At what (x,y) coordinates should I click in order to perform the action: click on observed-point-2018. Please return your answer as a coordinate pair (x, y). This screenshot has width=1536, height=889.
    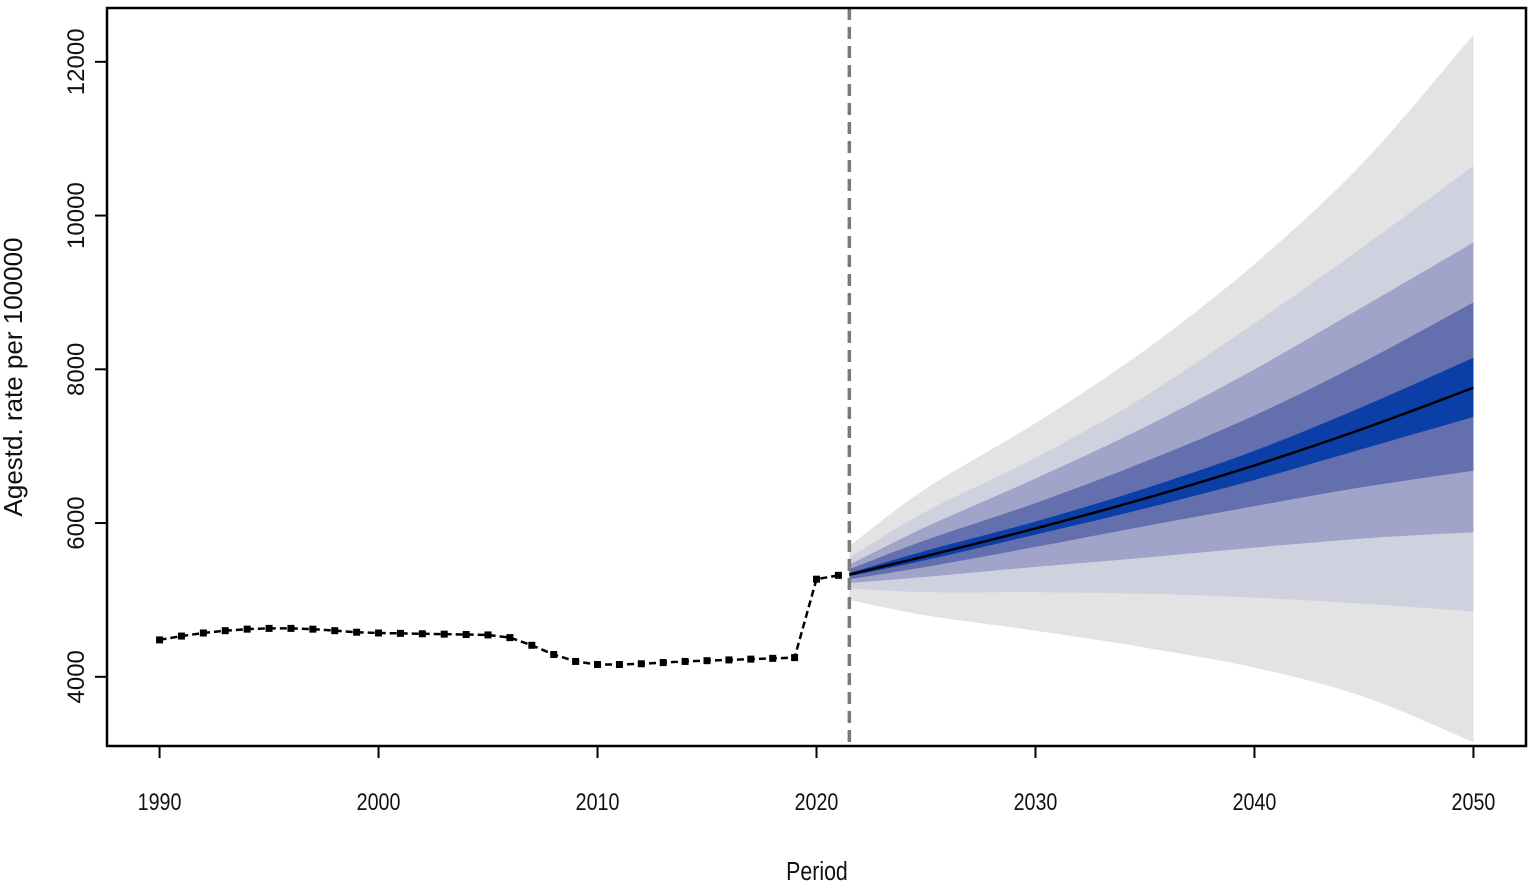
    Looking at the image, I should click on (773, 658).